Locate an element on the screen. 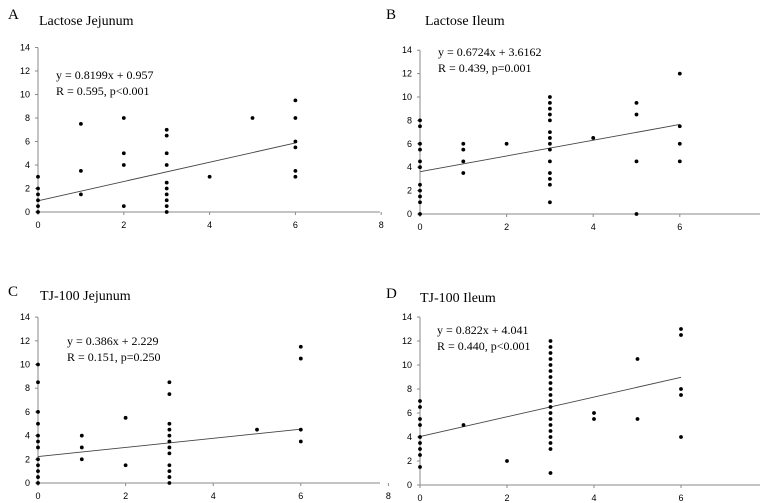 The image size is (761, 503). panel-b-y-tick-label: 4 is located at coordinates (409, 167).